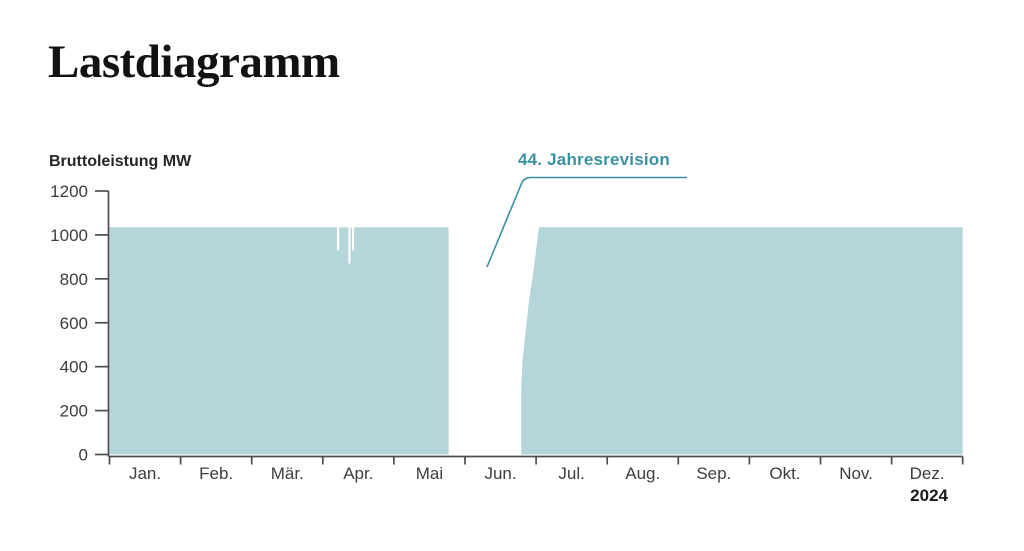 This screenshot has width=1024, height=551. What do you see at coordinates (145, 473) in the screenshot?
I see `month-label: Jan.` at bounding box center [145, 473].